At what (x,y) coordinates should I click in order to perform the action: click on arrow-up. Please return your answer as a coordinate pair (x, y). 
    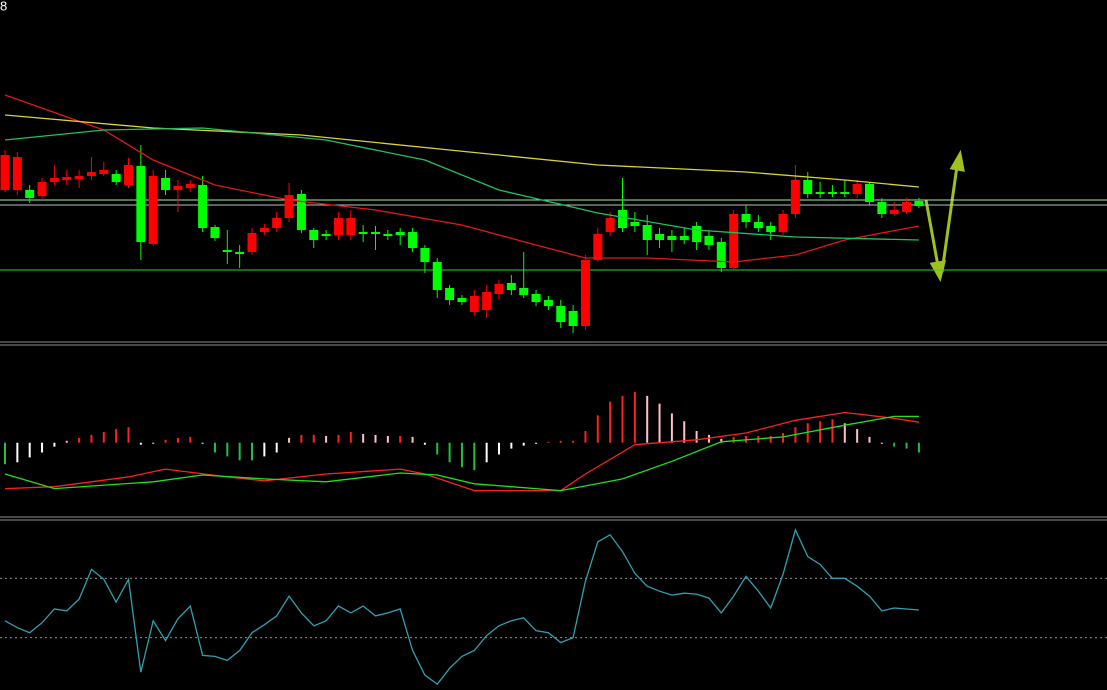
    Looking at the image, I should click on (949, 219).